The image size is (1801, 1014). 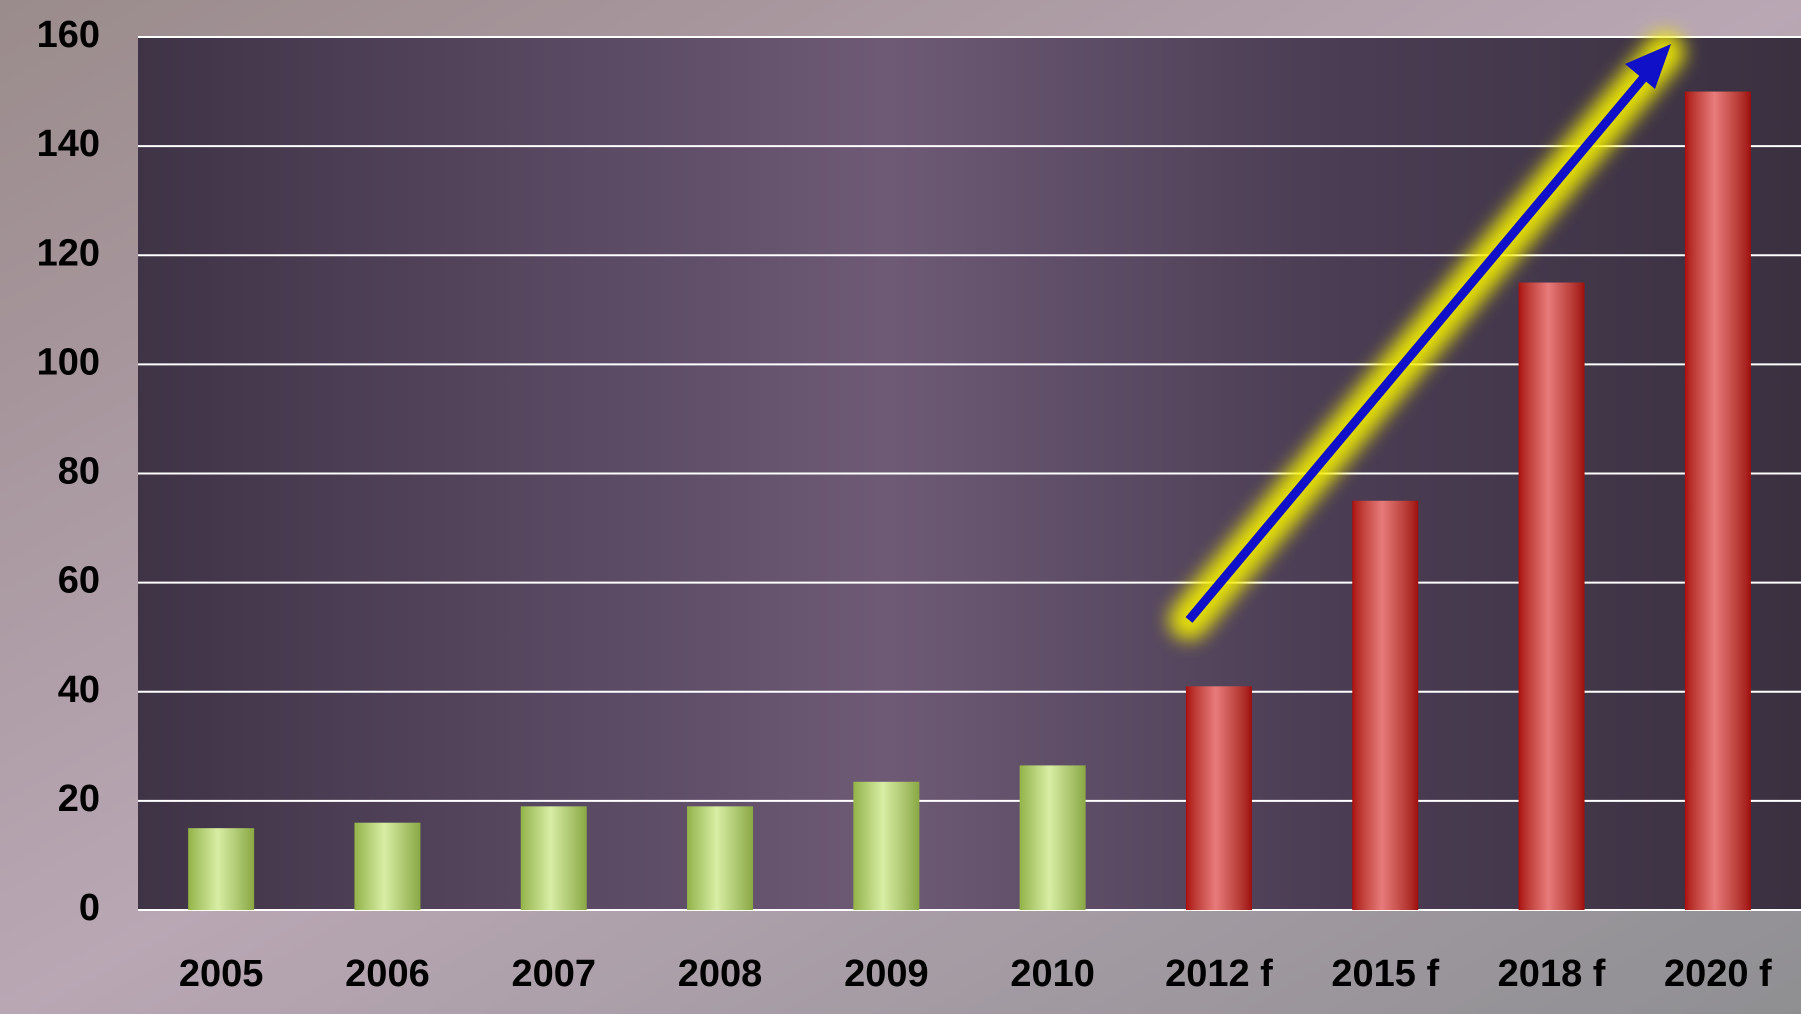 What do you see at coordinates (68, 362) in the screenshot?
I see `y-tick-label: 100` at bounding box center [68, 362].